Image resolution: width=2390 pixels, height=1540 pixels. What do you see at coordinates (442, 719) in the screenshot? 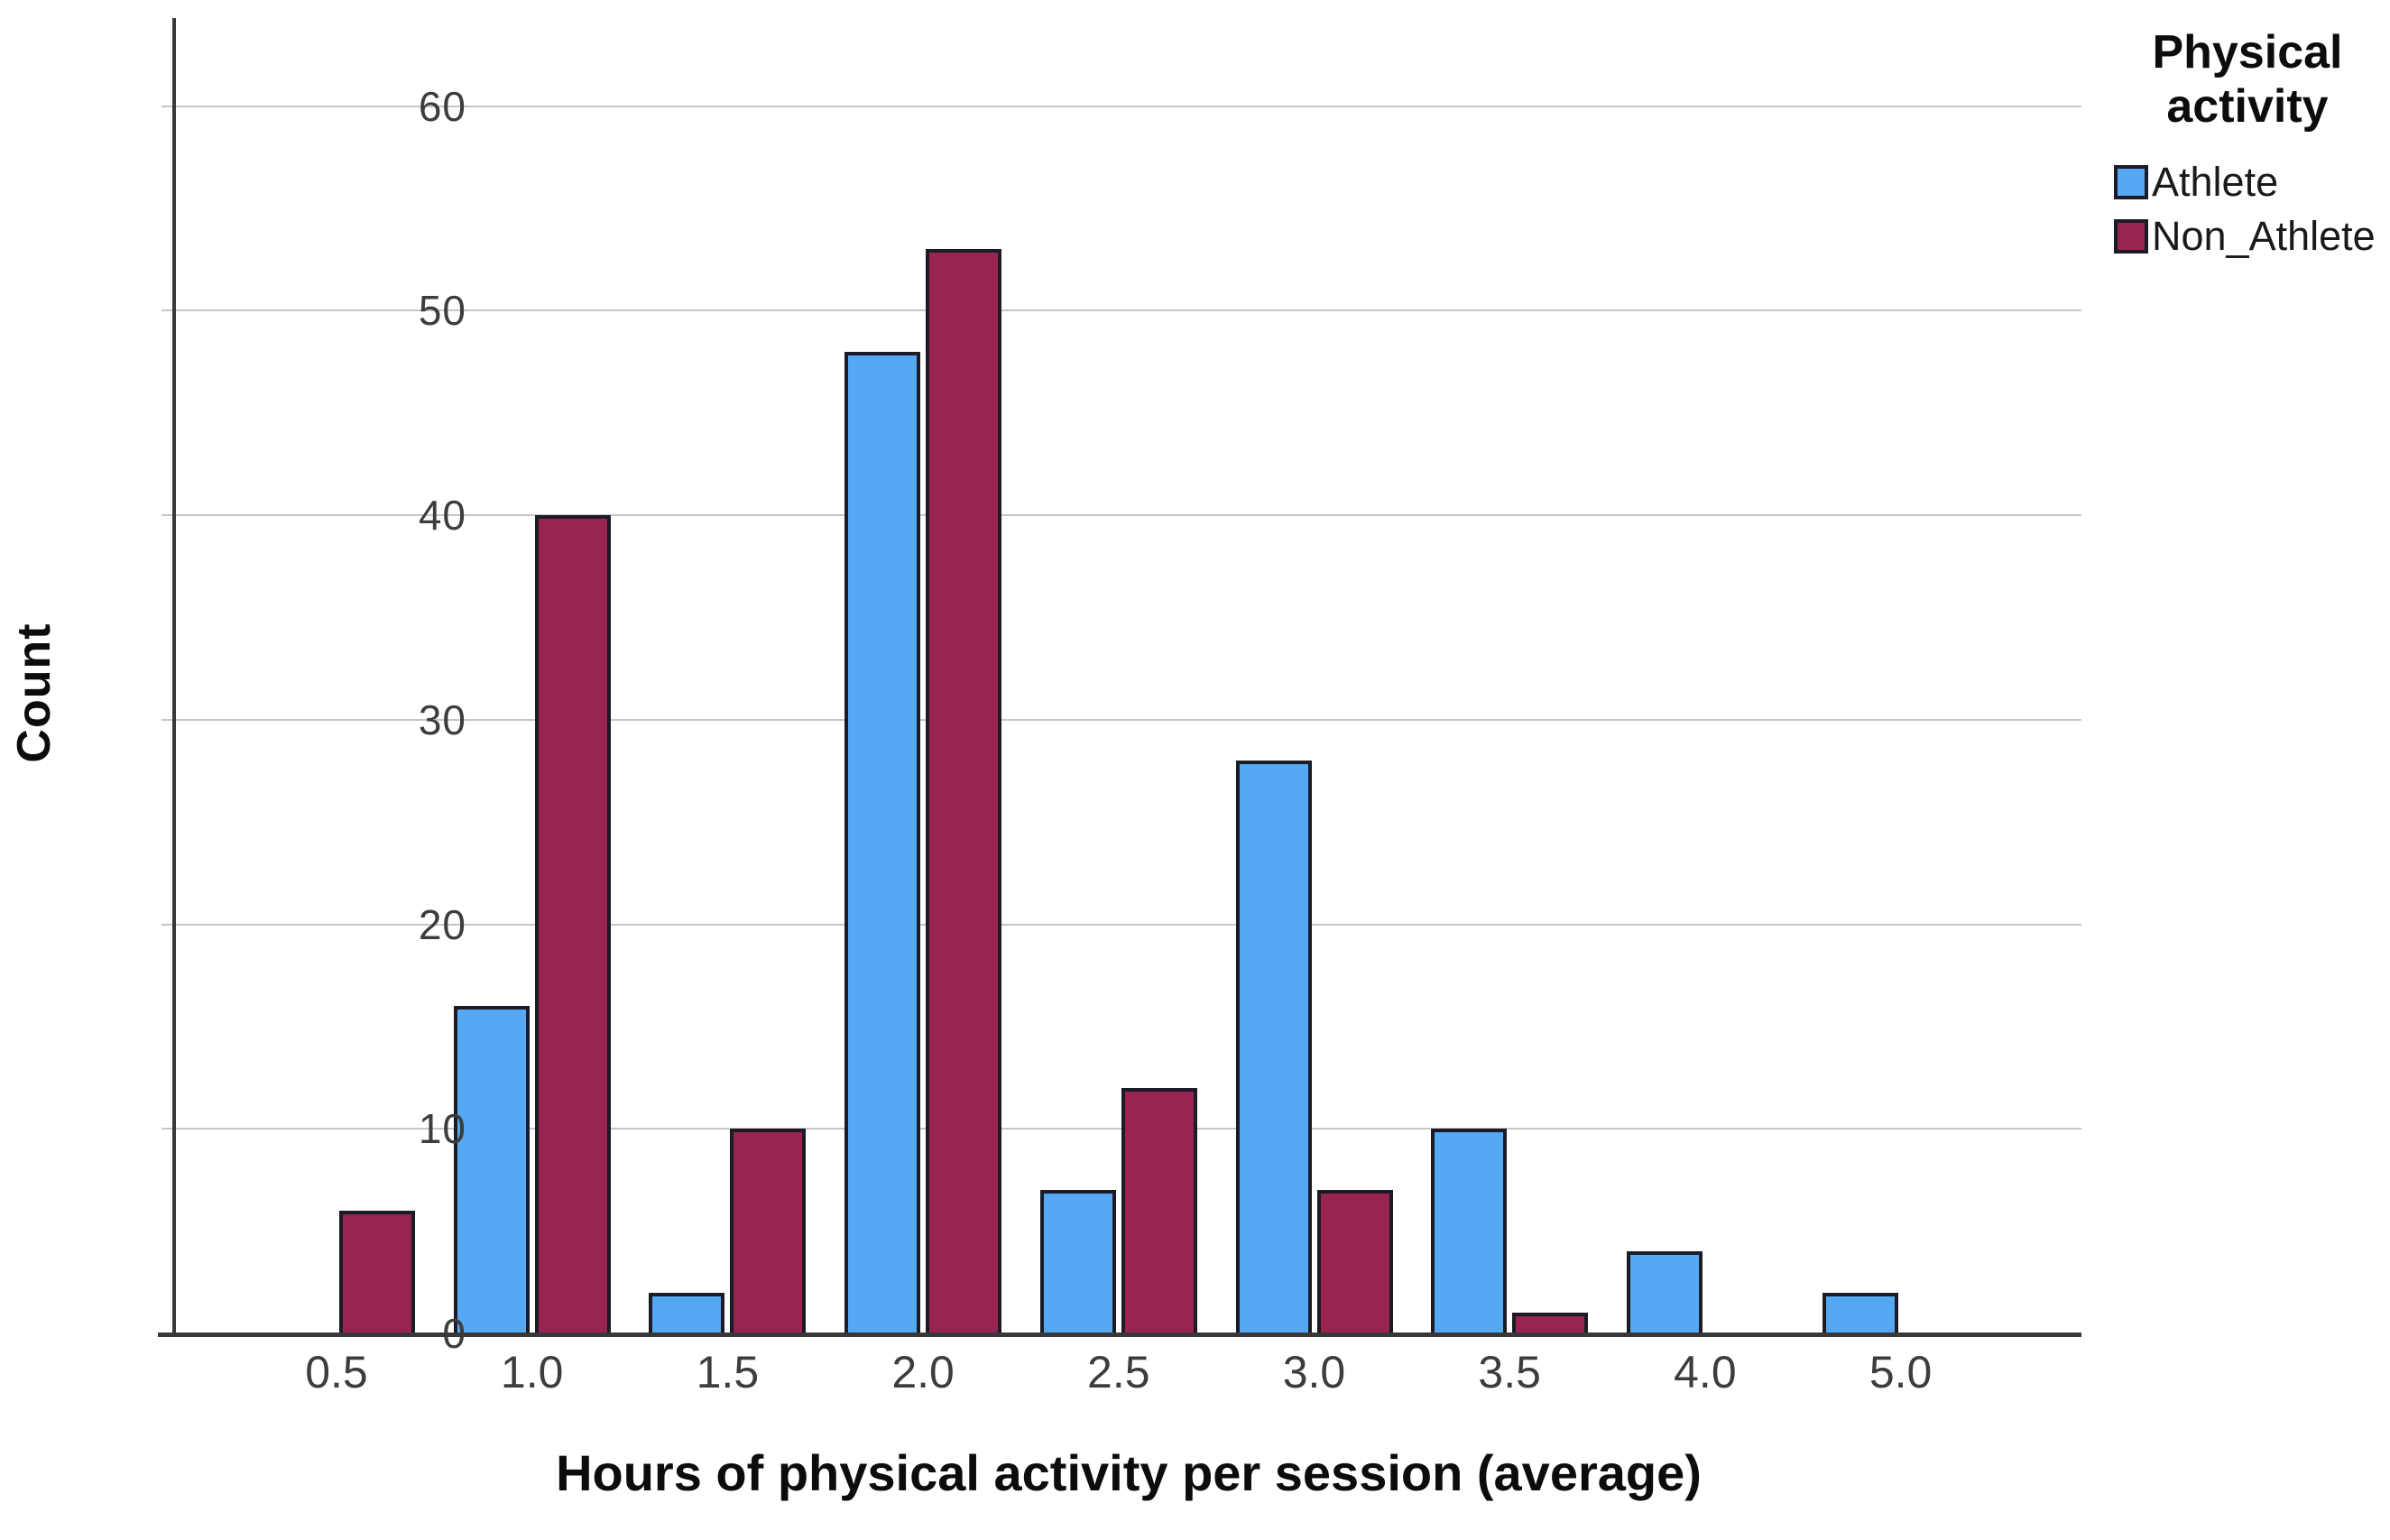
I see `y-tick-label-30: 30` at bounding box center [442, 719].